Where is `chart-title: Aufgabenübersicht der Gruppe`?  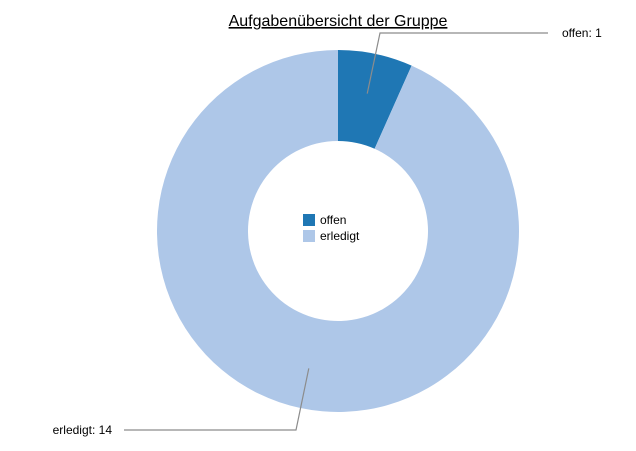
chart-title: Aufgabenübersicht der Gruppe is located at coordinates (338, 21).